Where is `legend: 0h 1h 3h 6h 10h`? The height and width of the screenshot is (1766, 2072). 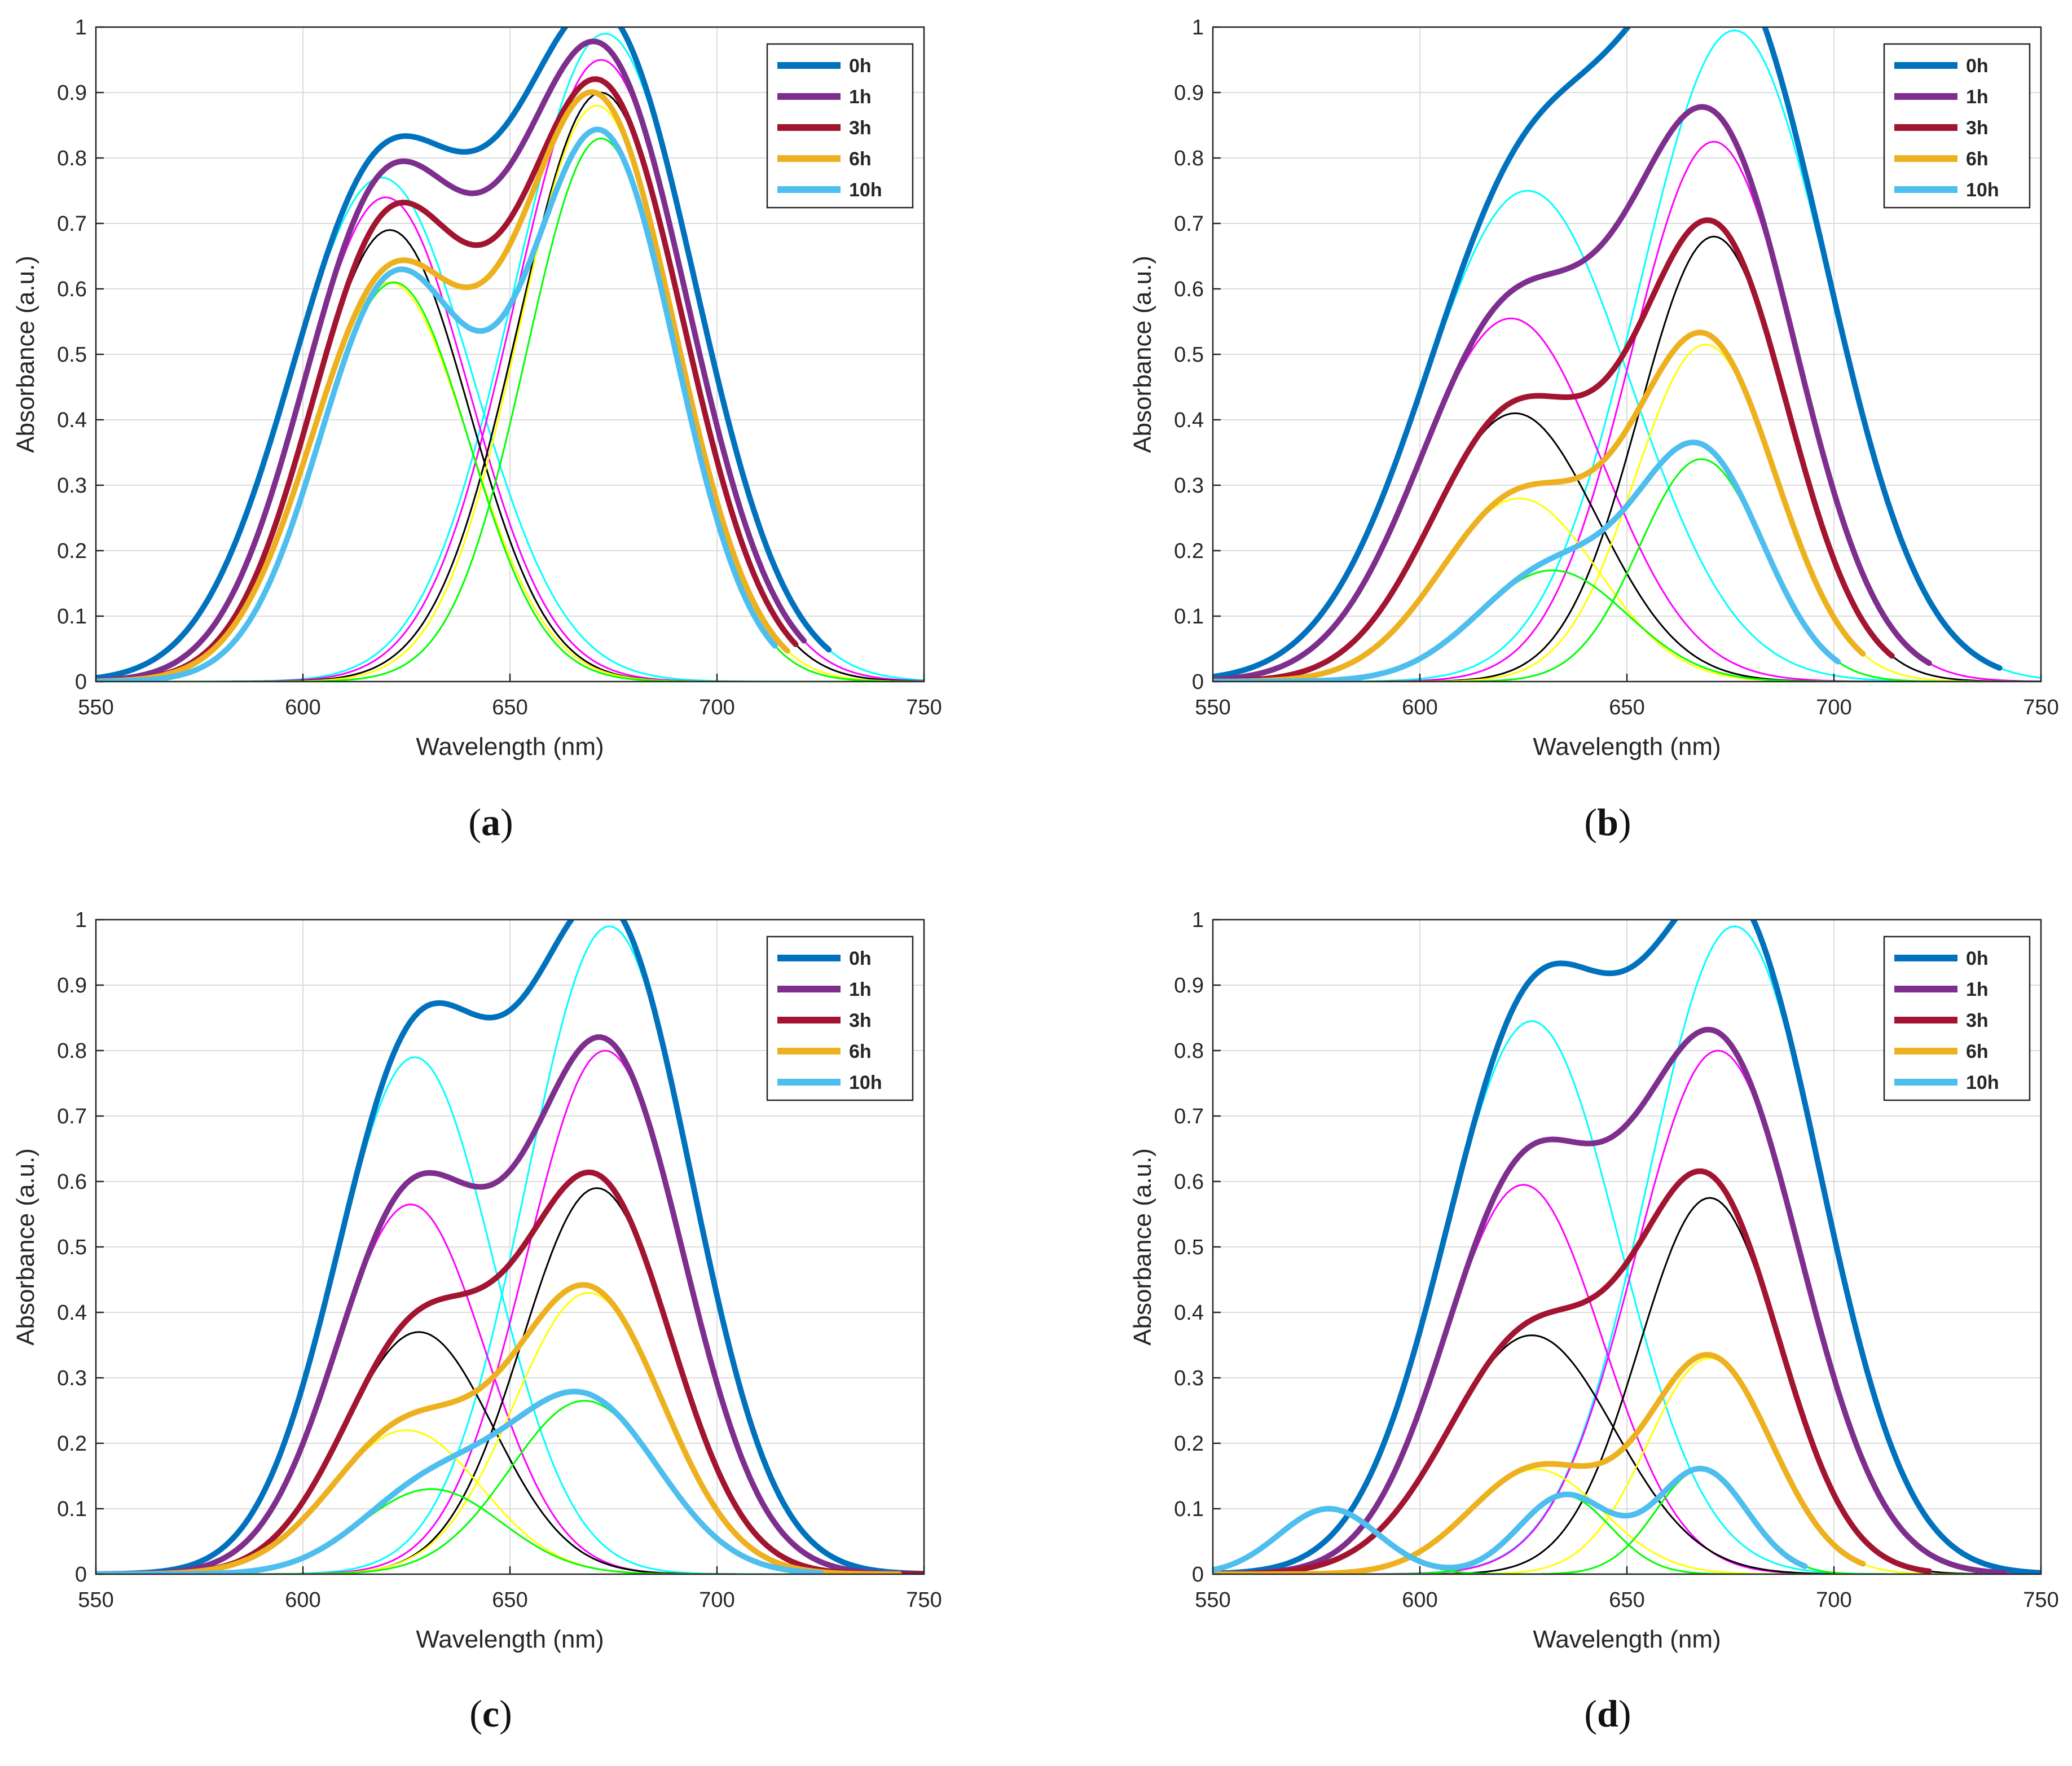 legend: 0h 1h 3h 6h 10h is located at coordinates (1957, 126).